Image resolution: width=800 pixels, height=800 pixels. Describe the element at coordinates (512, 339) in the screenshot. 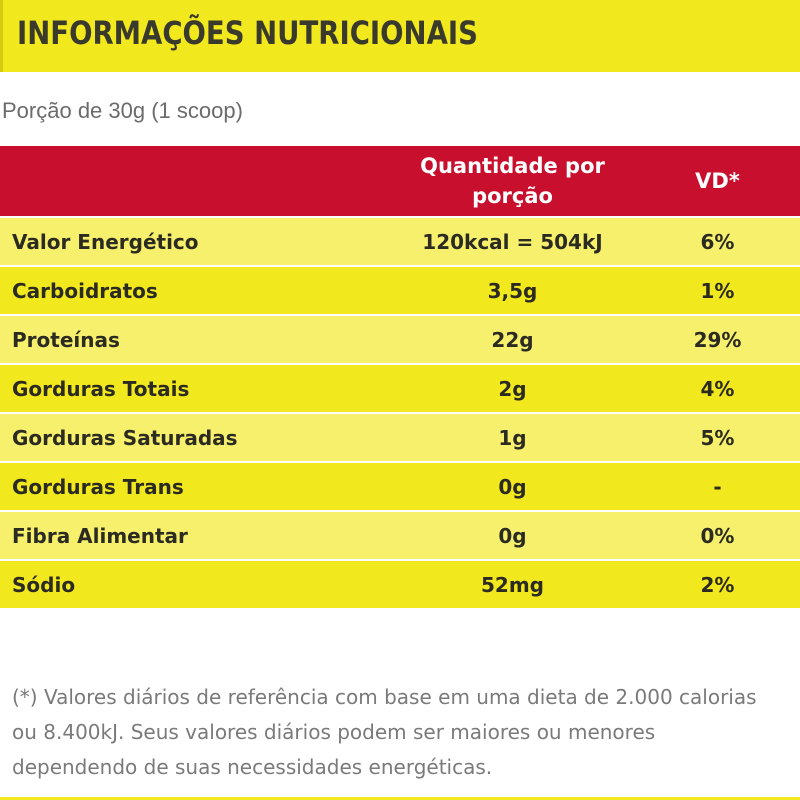

I see `nutrient-quantity: 22g` at that location.